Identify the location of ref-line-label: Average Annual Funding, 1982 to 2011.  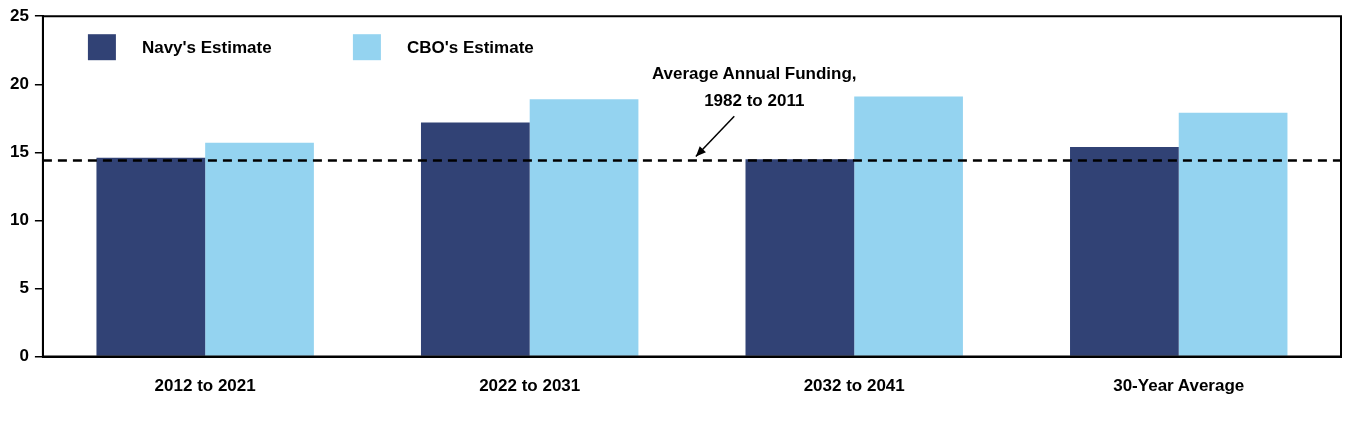
(754, 86).